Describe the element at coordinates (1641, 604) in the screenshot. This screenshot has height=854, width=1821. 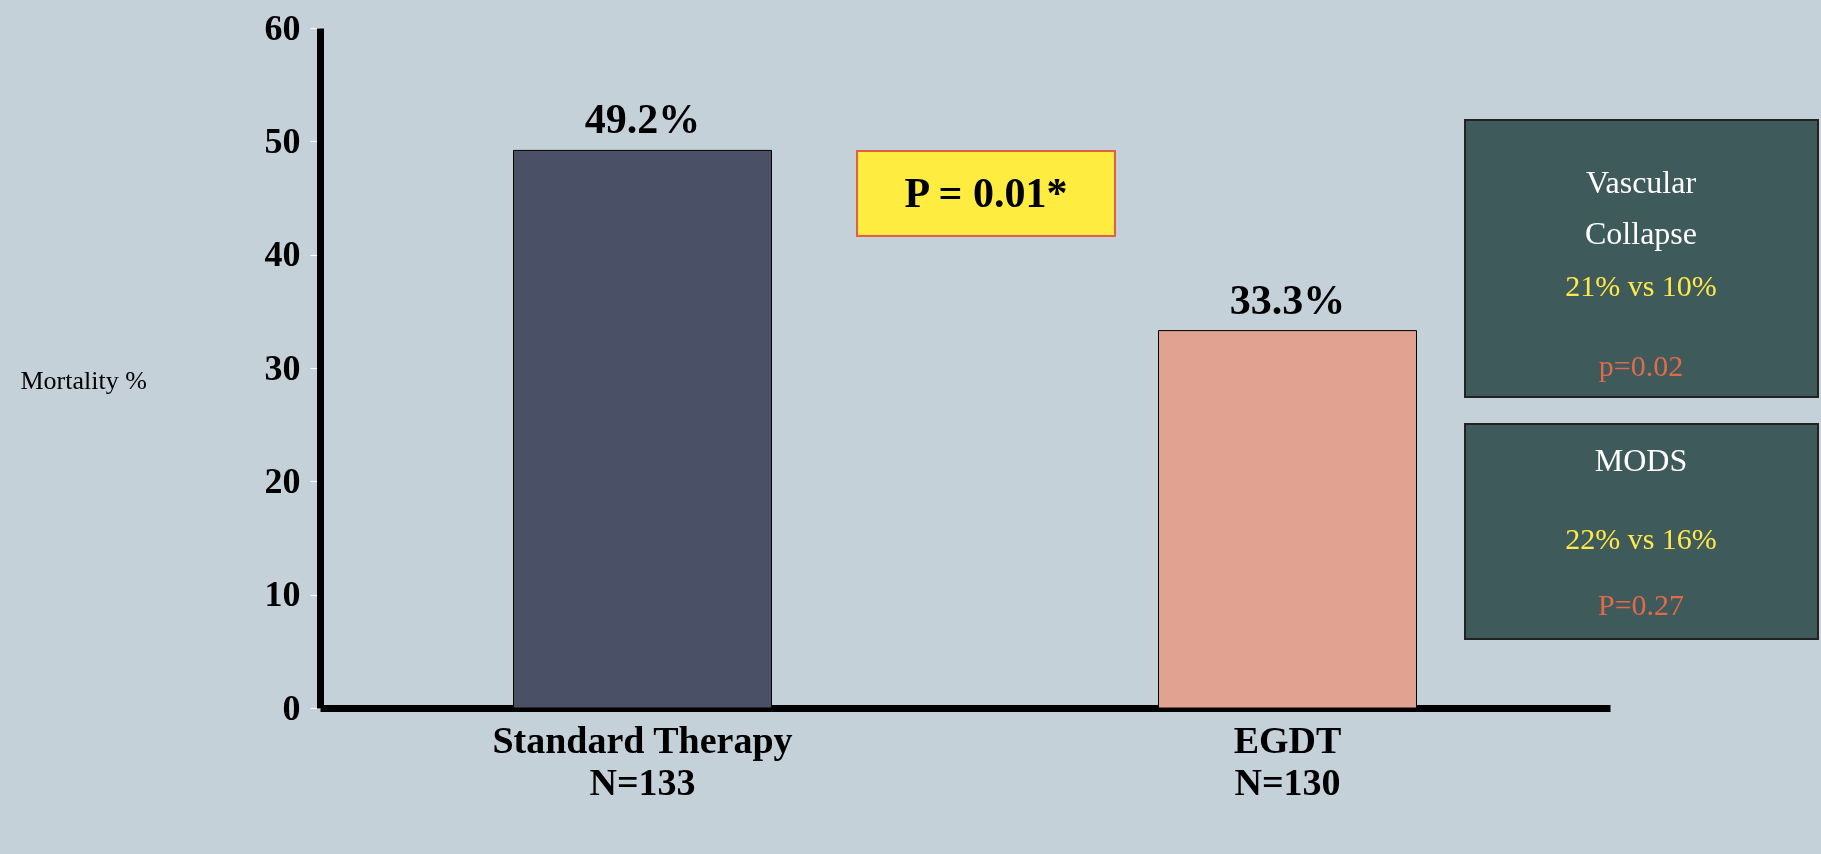
I see `annotation: P=0.27` at that location.